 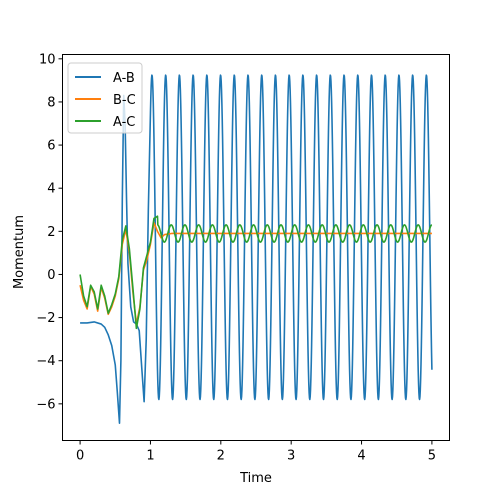 I want to click on x-tick-label: 0, so click(x=80, y=456).